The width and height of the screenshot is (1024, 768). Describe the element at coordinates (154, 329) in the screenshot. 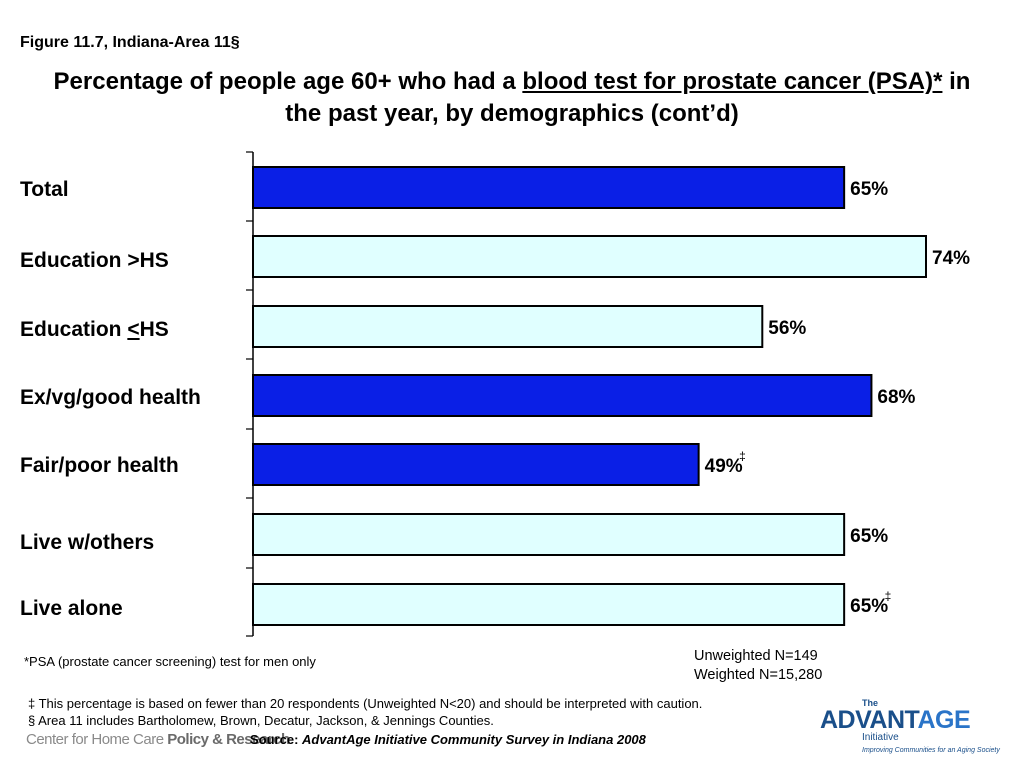

I see `category-education-low-suffix: HS` at that location.